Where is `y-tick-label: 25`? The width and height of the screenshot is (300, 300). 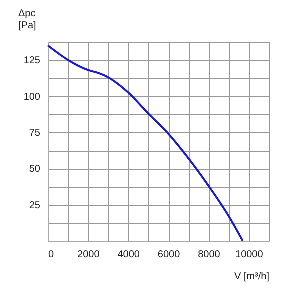
y-tick-label: 25 is located at coordinates (35, 206).